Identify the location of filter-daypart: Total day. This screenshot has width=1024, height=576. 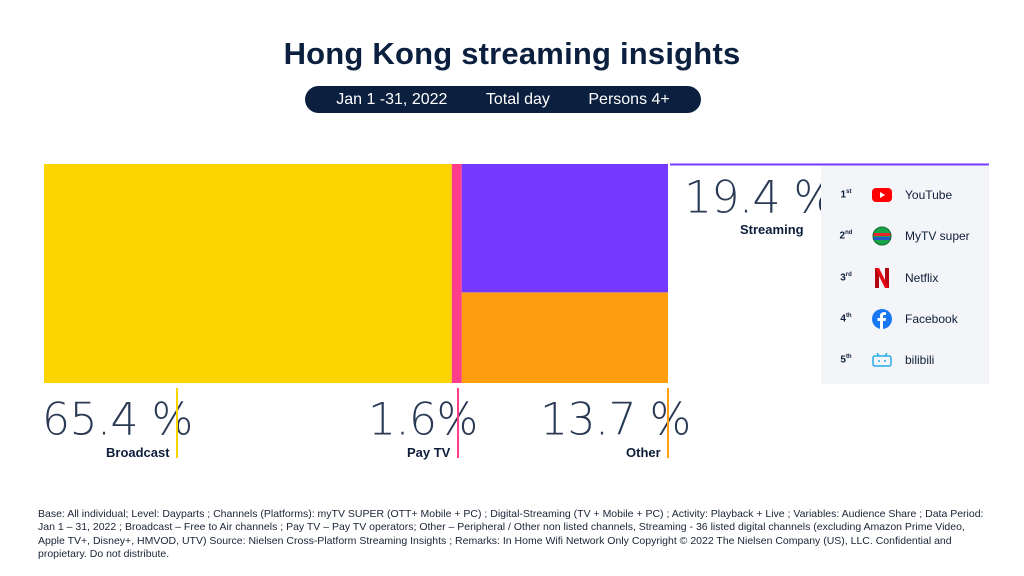
(517, 99).